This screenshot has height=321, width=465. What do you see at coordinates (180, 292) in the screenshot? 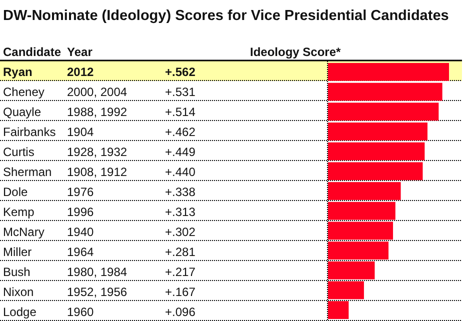
I see `data-label: +.167` at bounding box center [180, 292].